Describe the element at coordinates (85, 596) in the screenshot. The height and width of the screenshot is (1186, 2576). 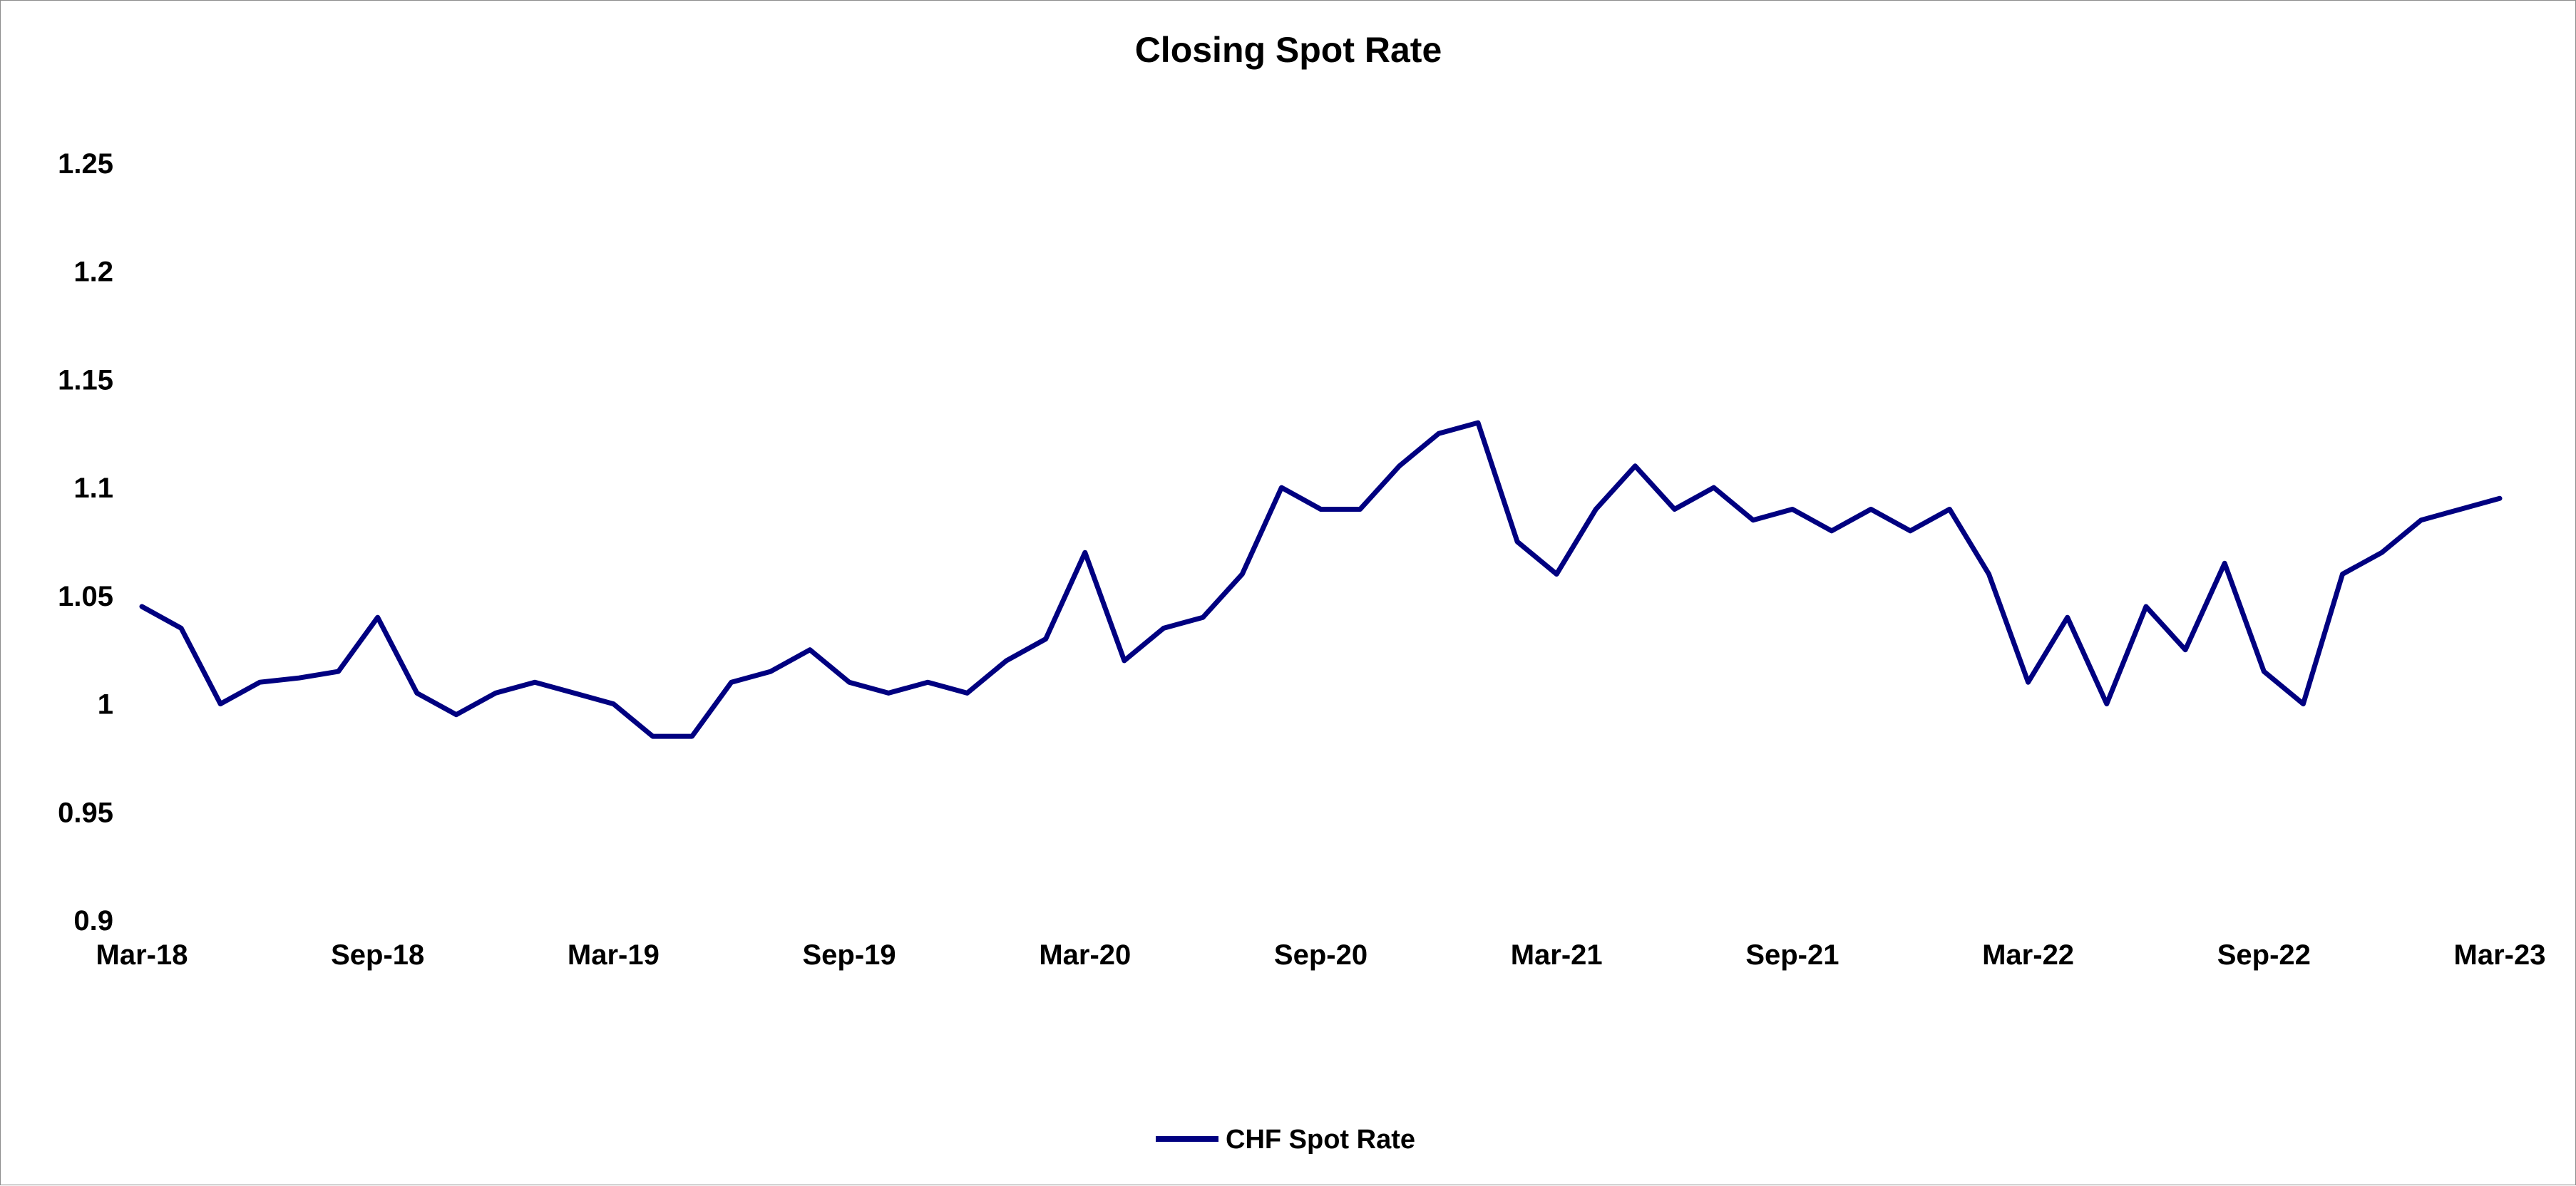
I see `y-tick-label: 1.05` at that location.